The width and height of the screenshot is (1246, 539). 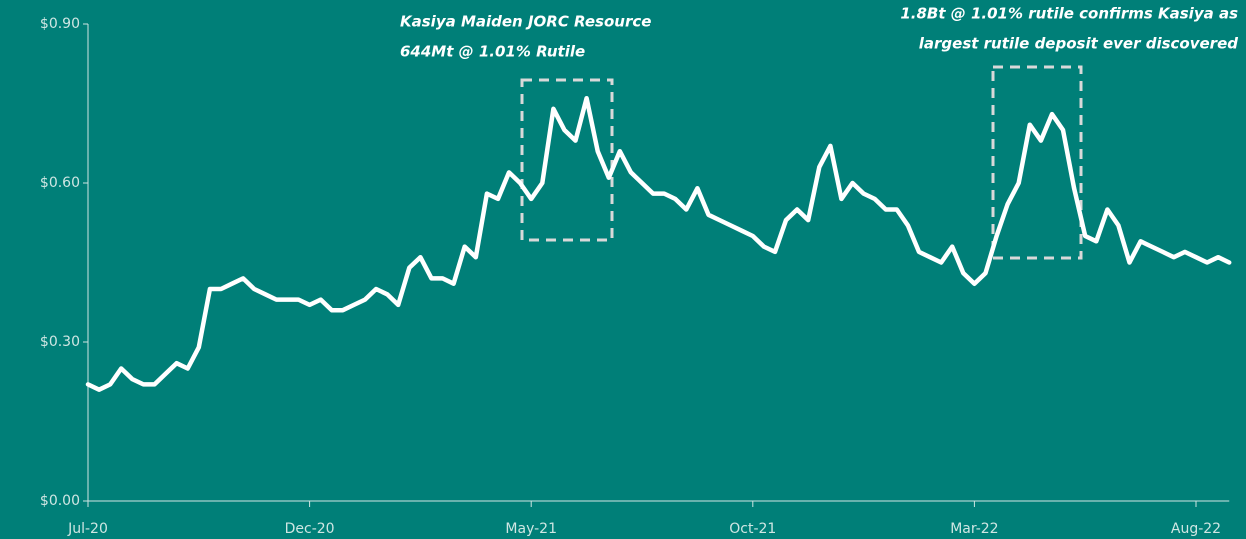 What do you see at coordinates (60, 183) in the screenshot?
I see `y-tick-label: $0.60` at bounding box center [60, 183].